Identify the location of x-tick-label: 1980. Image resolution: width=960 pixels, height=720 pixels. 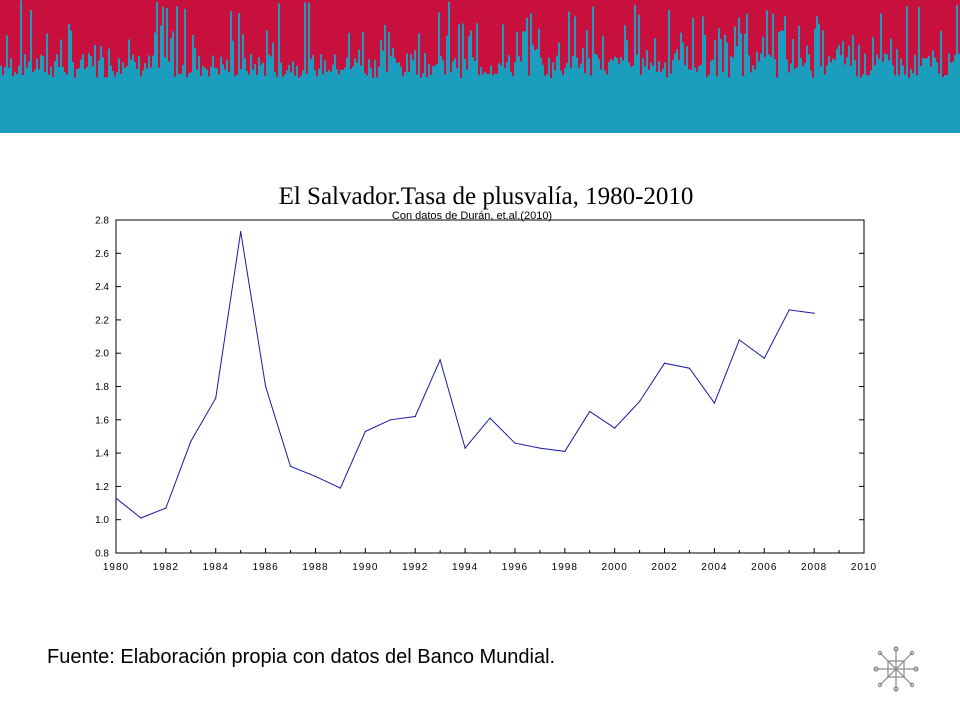
(116, 567).